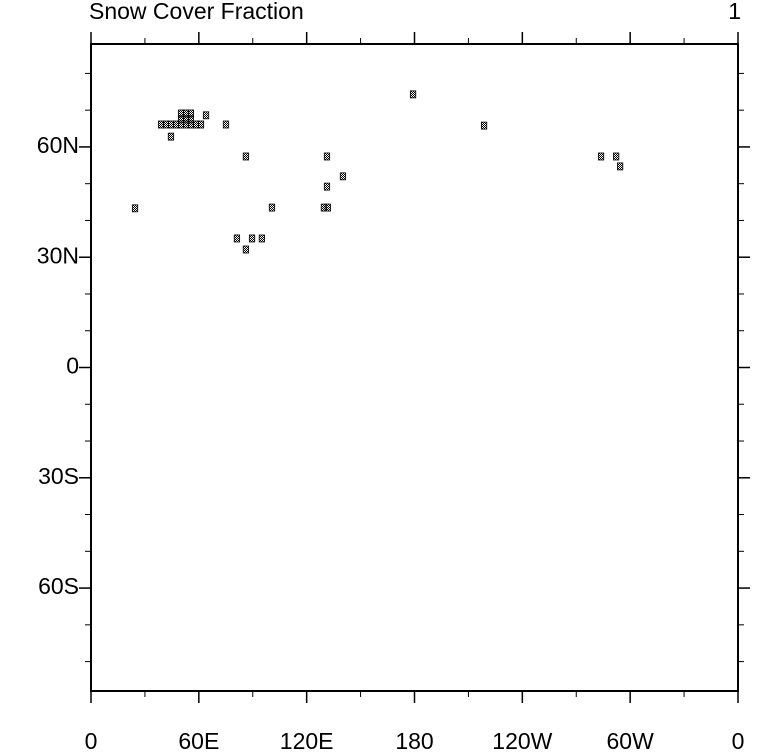 This screenshot has width=757, height=754. I want to click on x-tick-label: 60W, so click(631, 741).